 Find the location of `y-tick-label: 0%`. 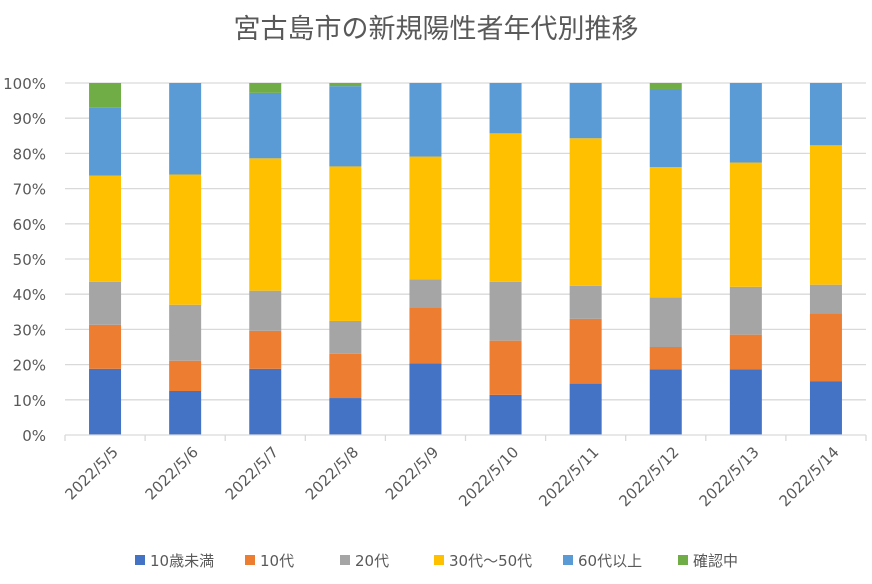

y-tick-label: 0% is located at coordinates (34, 436).